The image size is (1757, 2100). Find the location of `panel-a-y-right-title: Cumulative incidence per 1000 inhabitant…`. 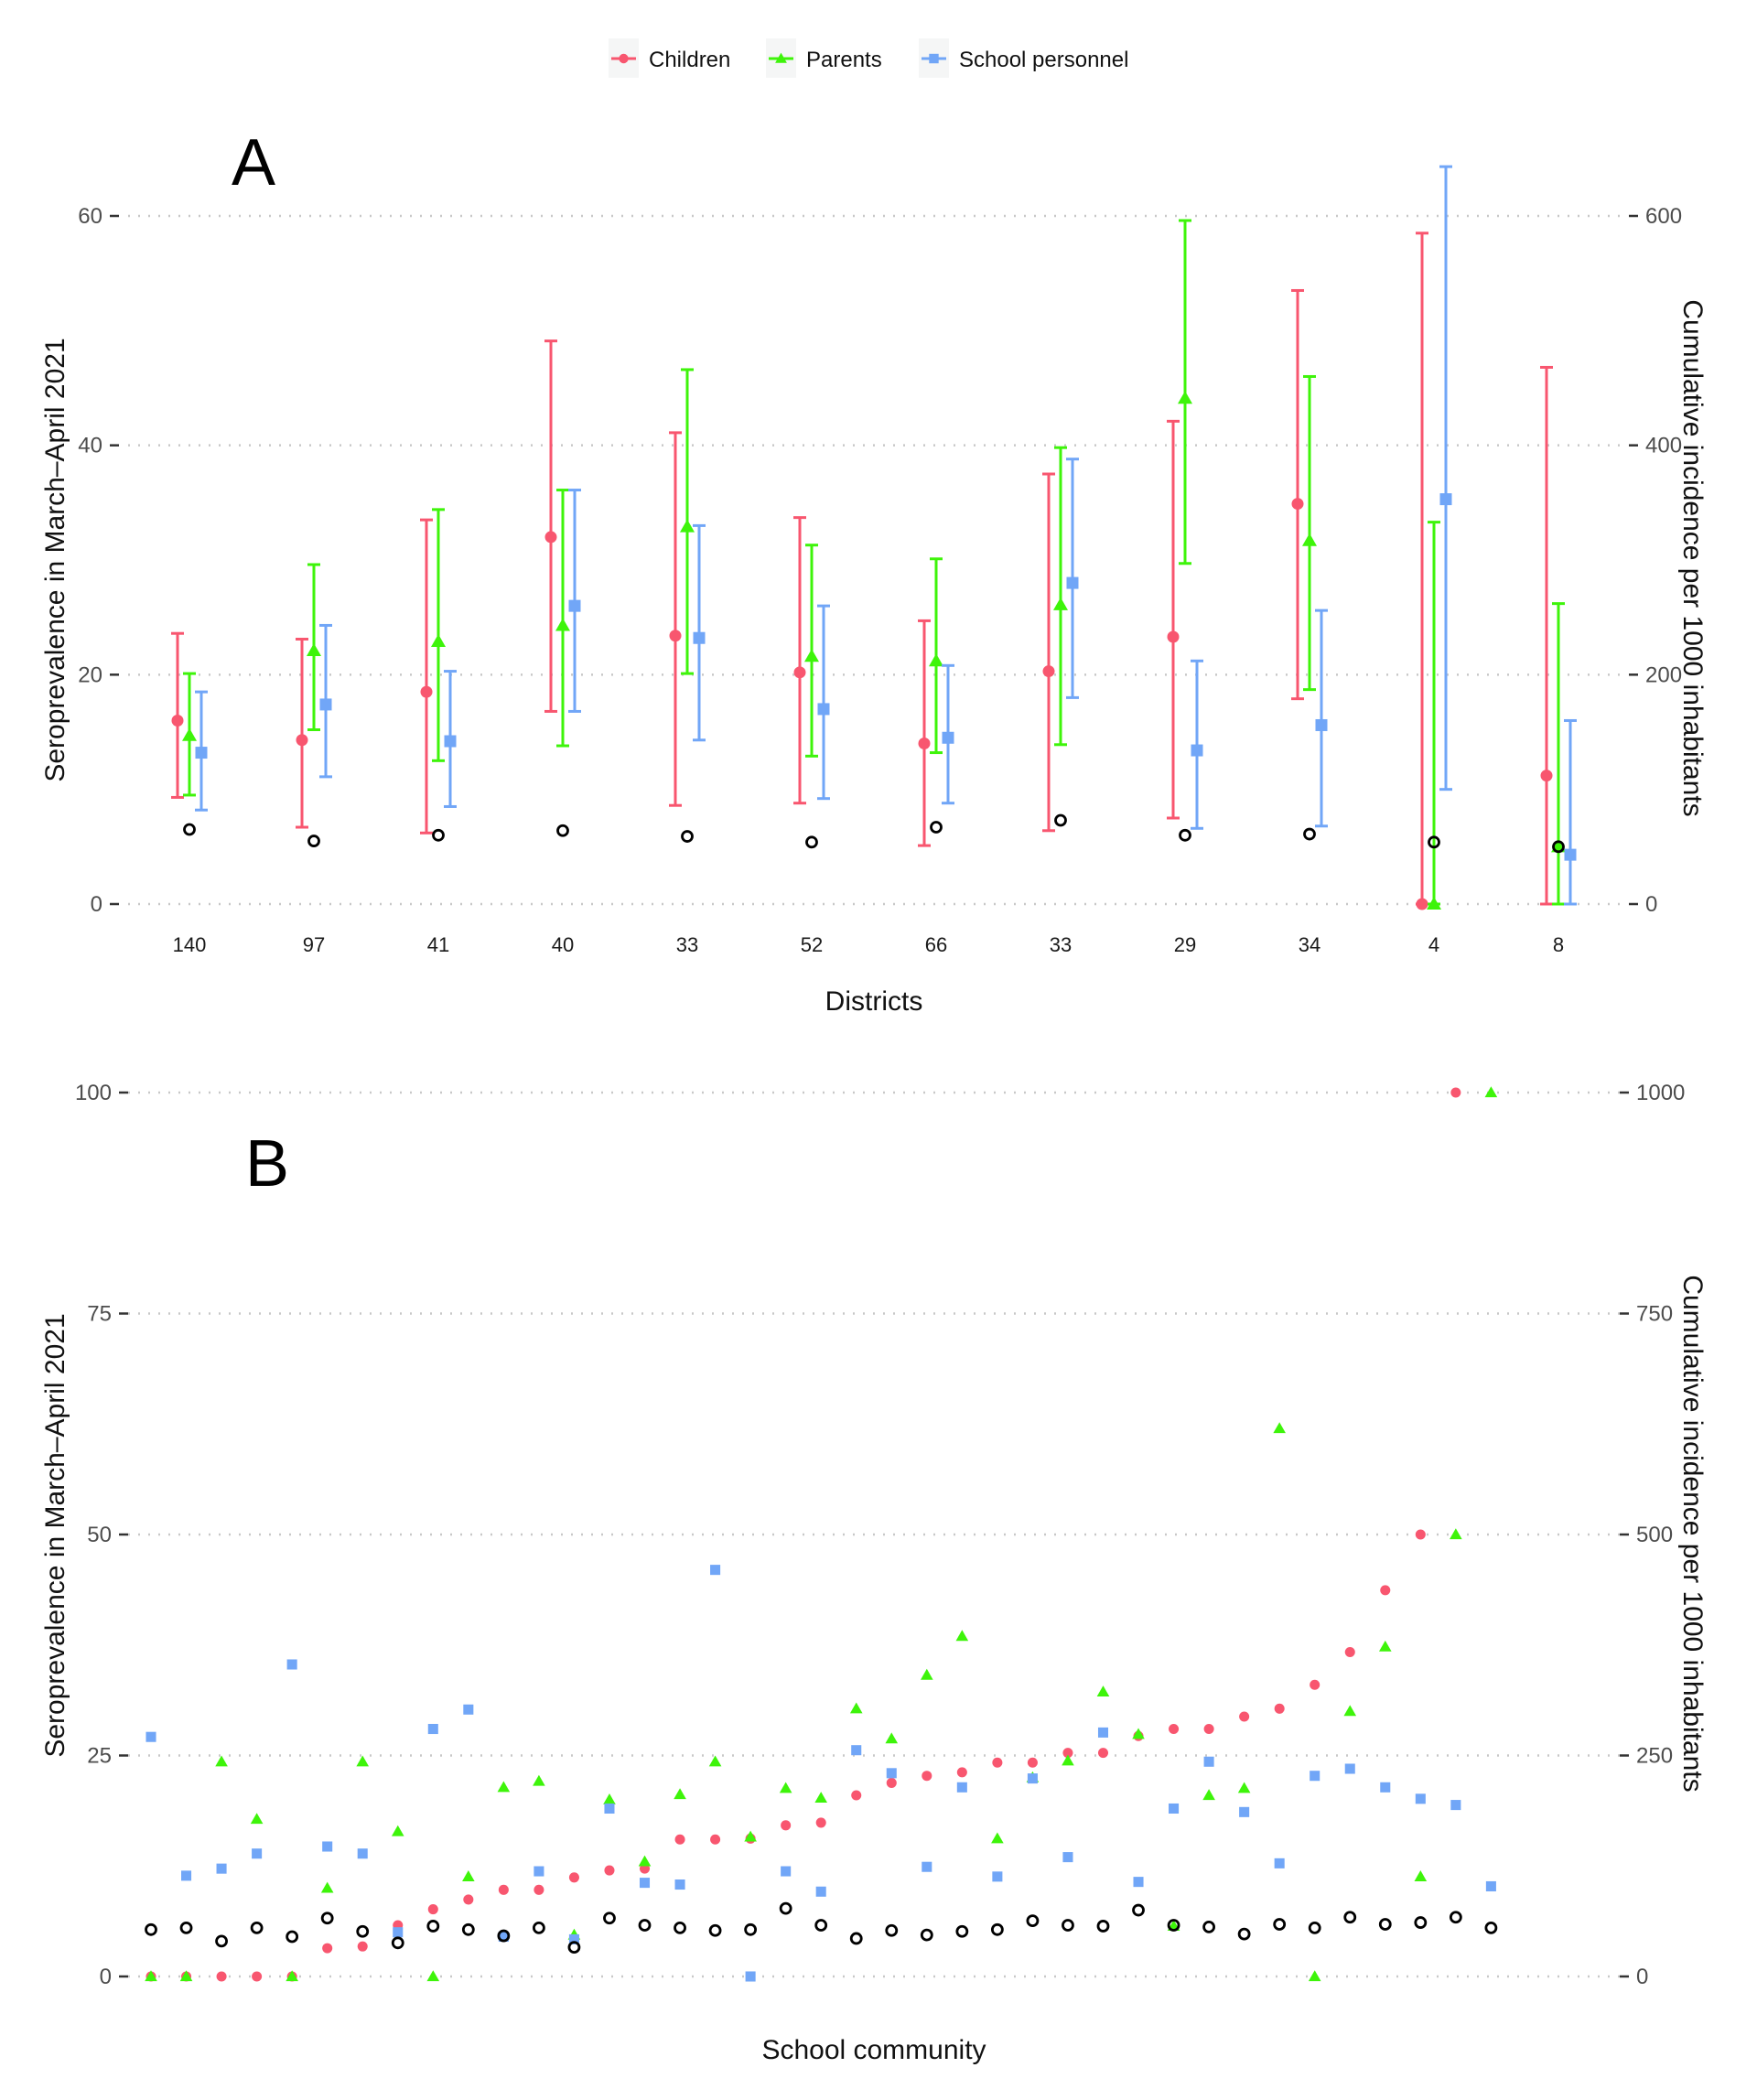

panel-a-y-right-title: Cumulative incidence per 1000 inhabitant… is located at coordinates (1692, 557).